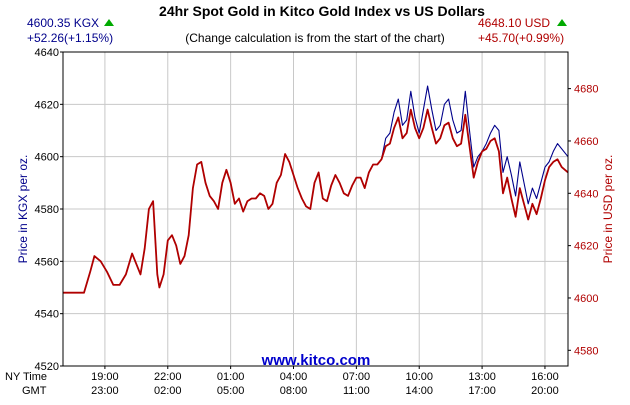  Describe the element at coordinates (586, 90) in the screenshot. I see `right-tick-label: 4680` at that location.